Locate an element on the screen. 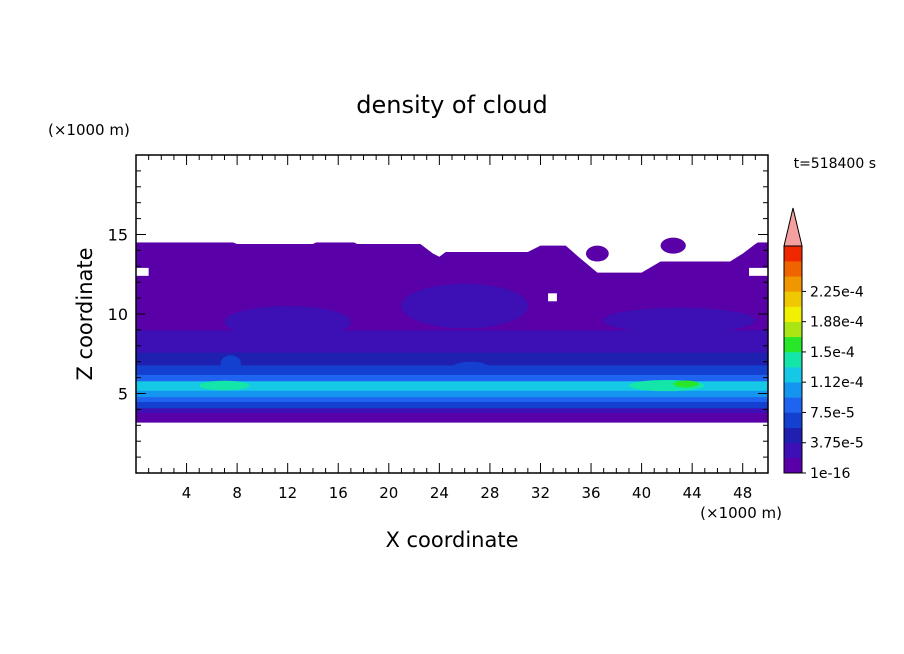 This screenshot has height=654, width=904. colorbar-extend-arrow is located at coordinates (793, 227).